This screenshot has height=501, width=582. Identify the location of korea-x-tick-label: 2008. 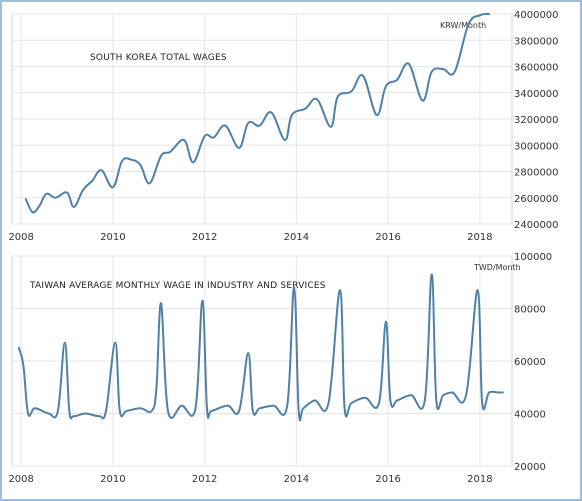
(20, 237).